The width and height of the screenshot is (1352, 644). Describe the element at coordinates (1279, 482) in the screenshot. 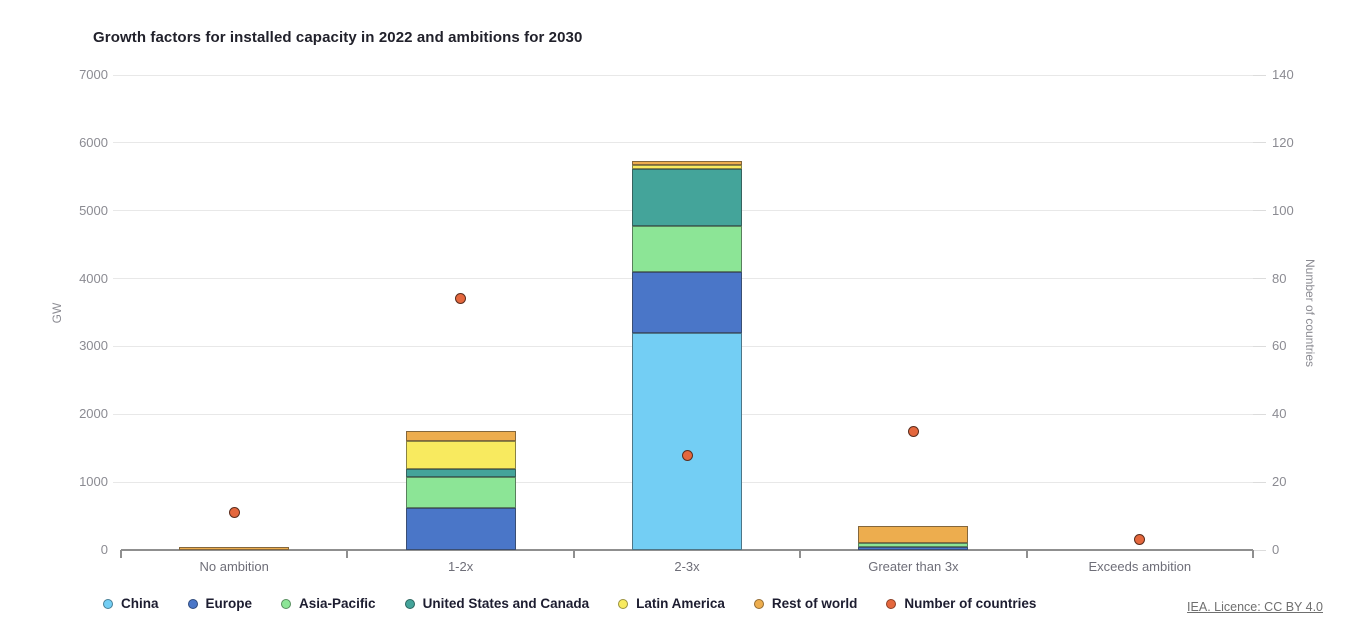

I see `y2-axis-tick-20: 20` at that location.